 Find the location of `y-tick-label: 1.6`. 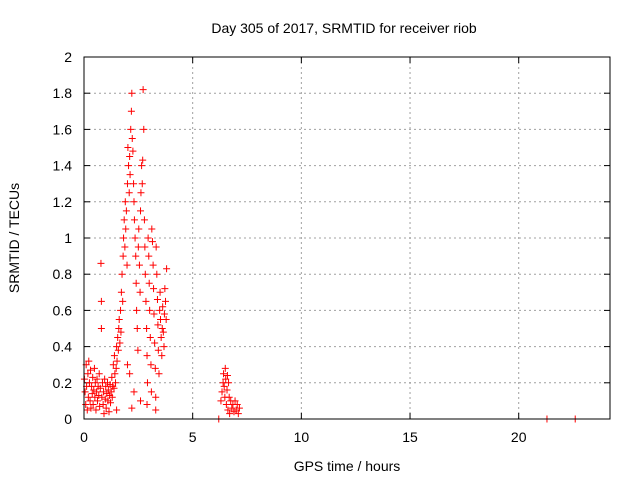

y-tick-label: 1.6 is located at coordinates (63, 129).